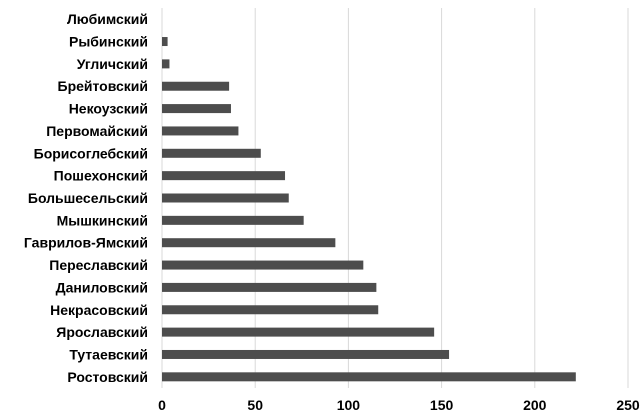  I want to click on x-tick-label-100: 100, so click(349, 405).